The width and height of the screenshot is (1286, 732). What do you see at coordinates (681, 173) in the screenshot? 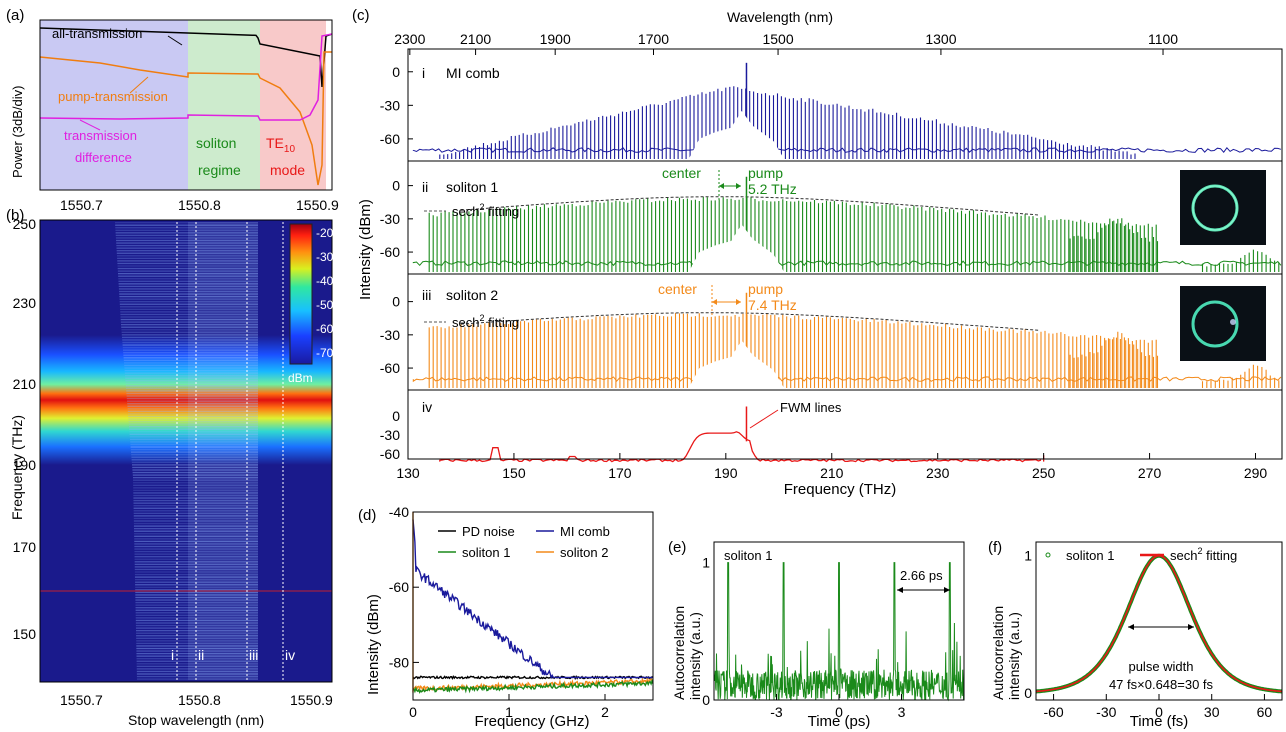
I see `row-ii-center-label: center` at bounding box center [681, 173].